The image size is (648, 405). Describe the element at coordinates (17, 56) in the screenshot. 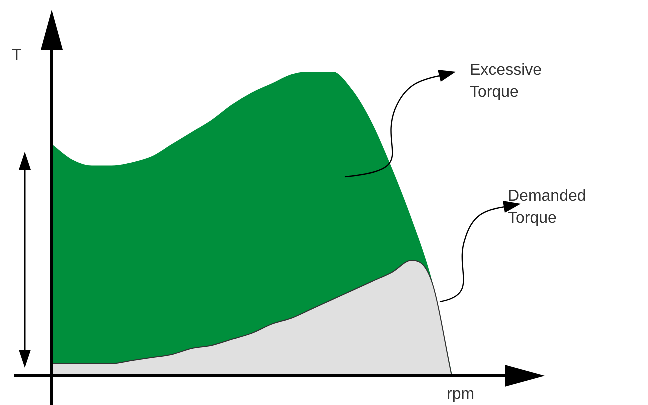

I see `y-axis-title: T` at that location.